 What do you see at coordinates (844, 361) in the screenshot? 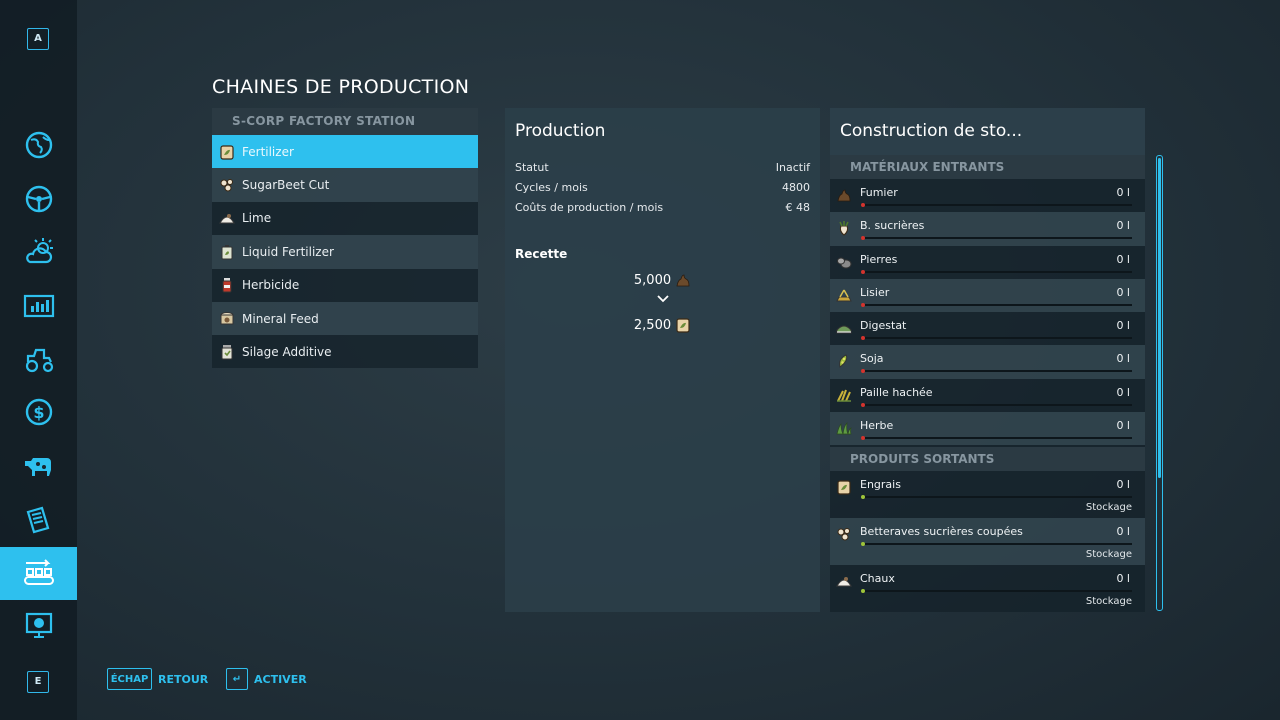
I see `soybean-icon` at bounding box center [844, 361].